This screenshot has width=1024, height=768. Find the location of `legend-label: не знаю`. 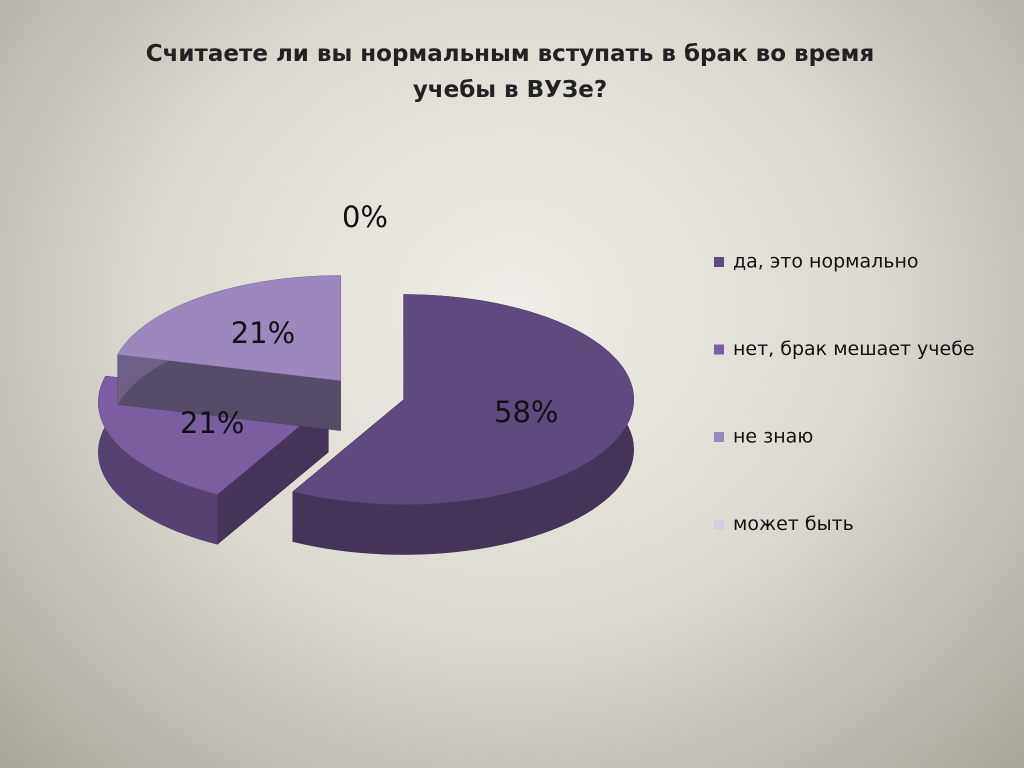

legend-label: не знаю is located at coordinates (773, 437).